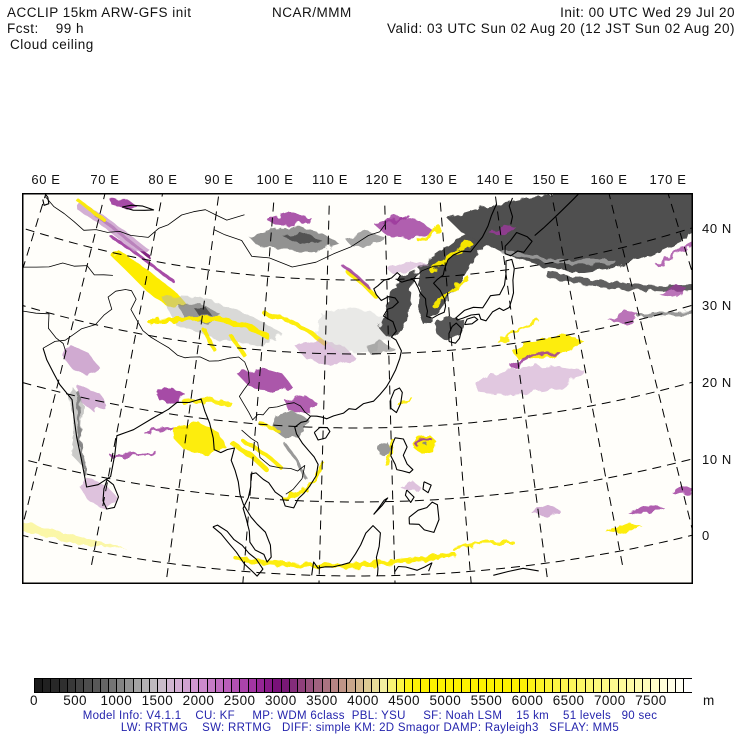 This screenshot has width=740, height=740. What do you see at coordinates (439, 179) in the screenshot?
I see `top-axis-label: 130 E` at bounding box center [439, 179].